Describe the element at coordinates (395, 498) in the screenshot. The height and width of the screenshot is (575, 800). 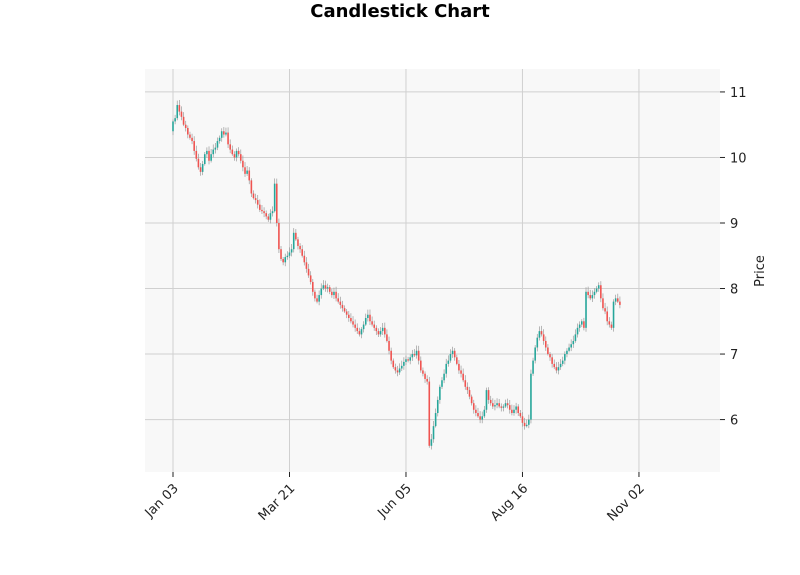
I see `x-axis: Jan 03 Mar 21 Jun 05 Aug 16 Nov 02` at that location.